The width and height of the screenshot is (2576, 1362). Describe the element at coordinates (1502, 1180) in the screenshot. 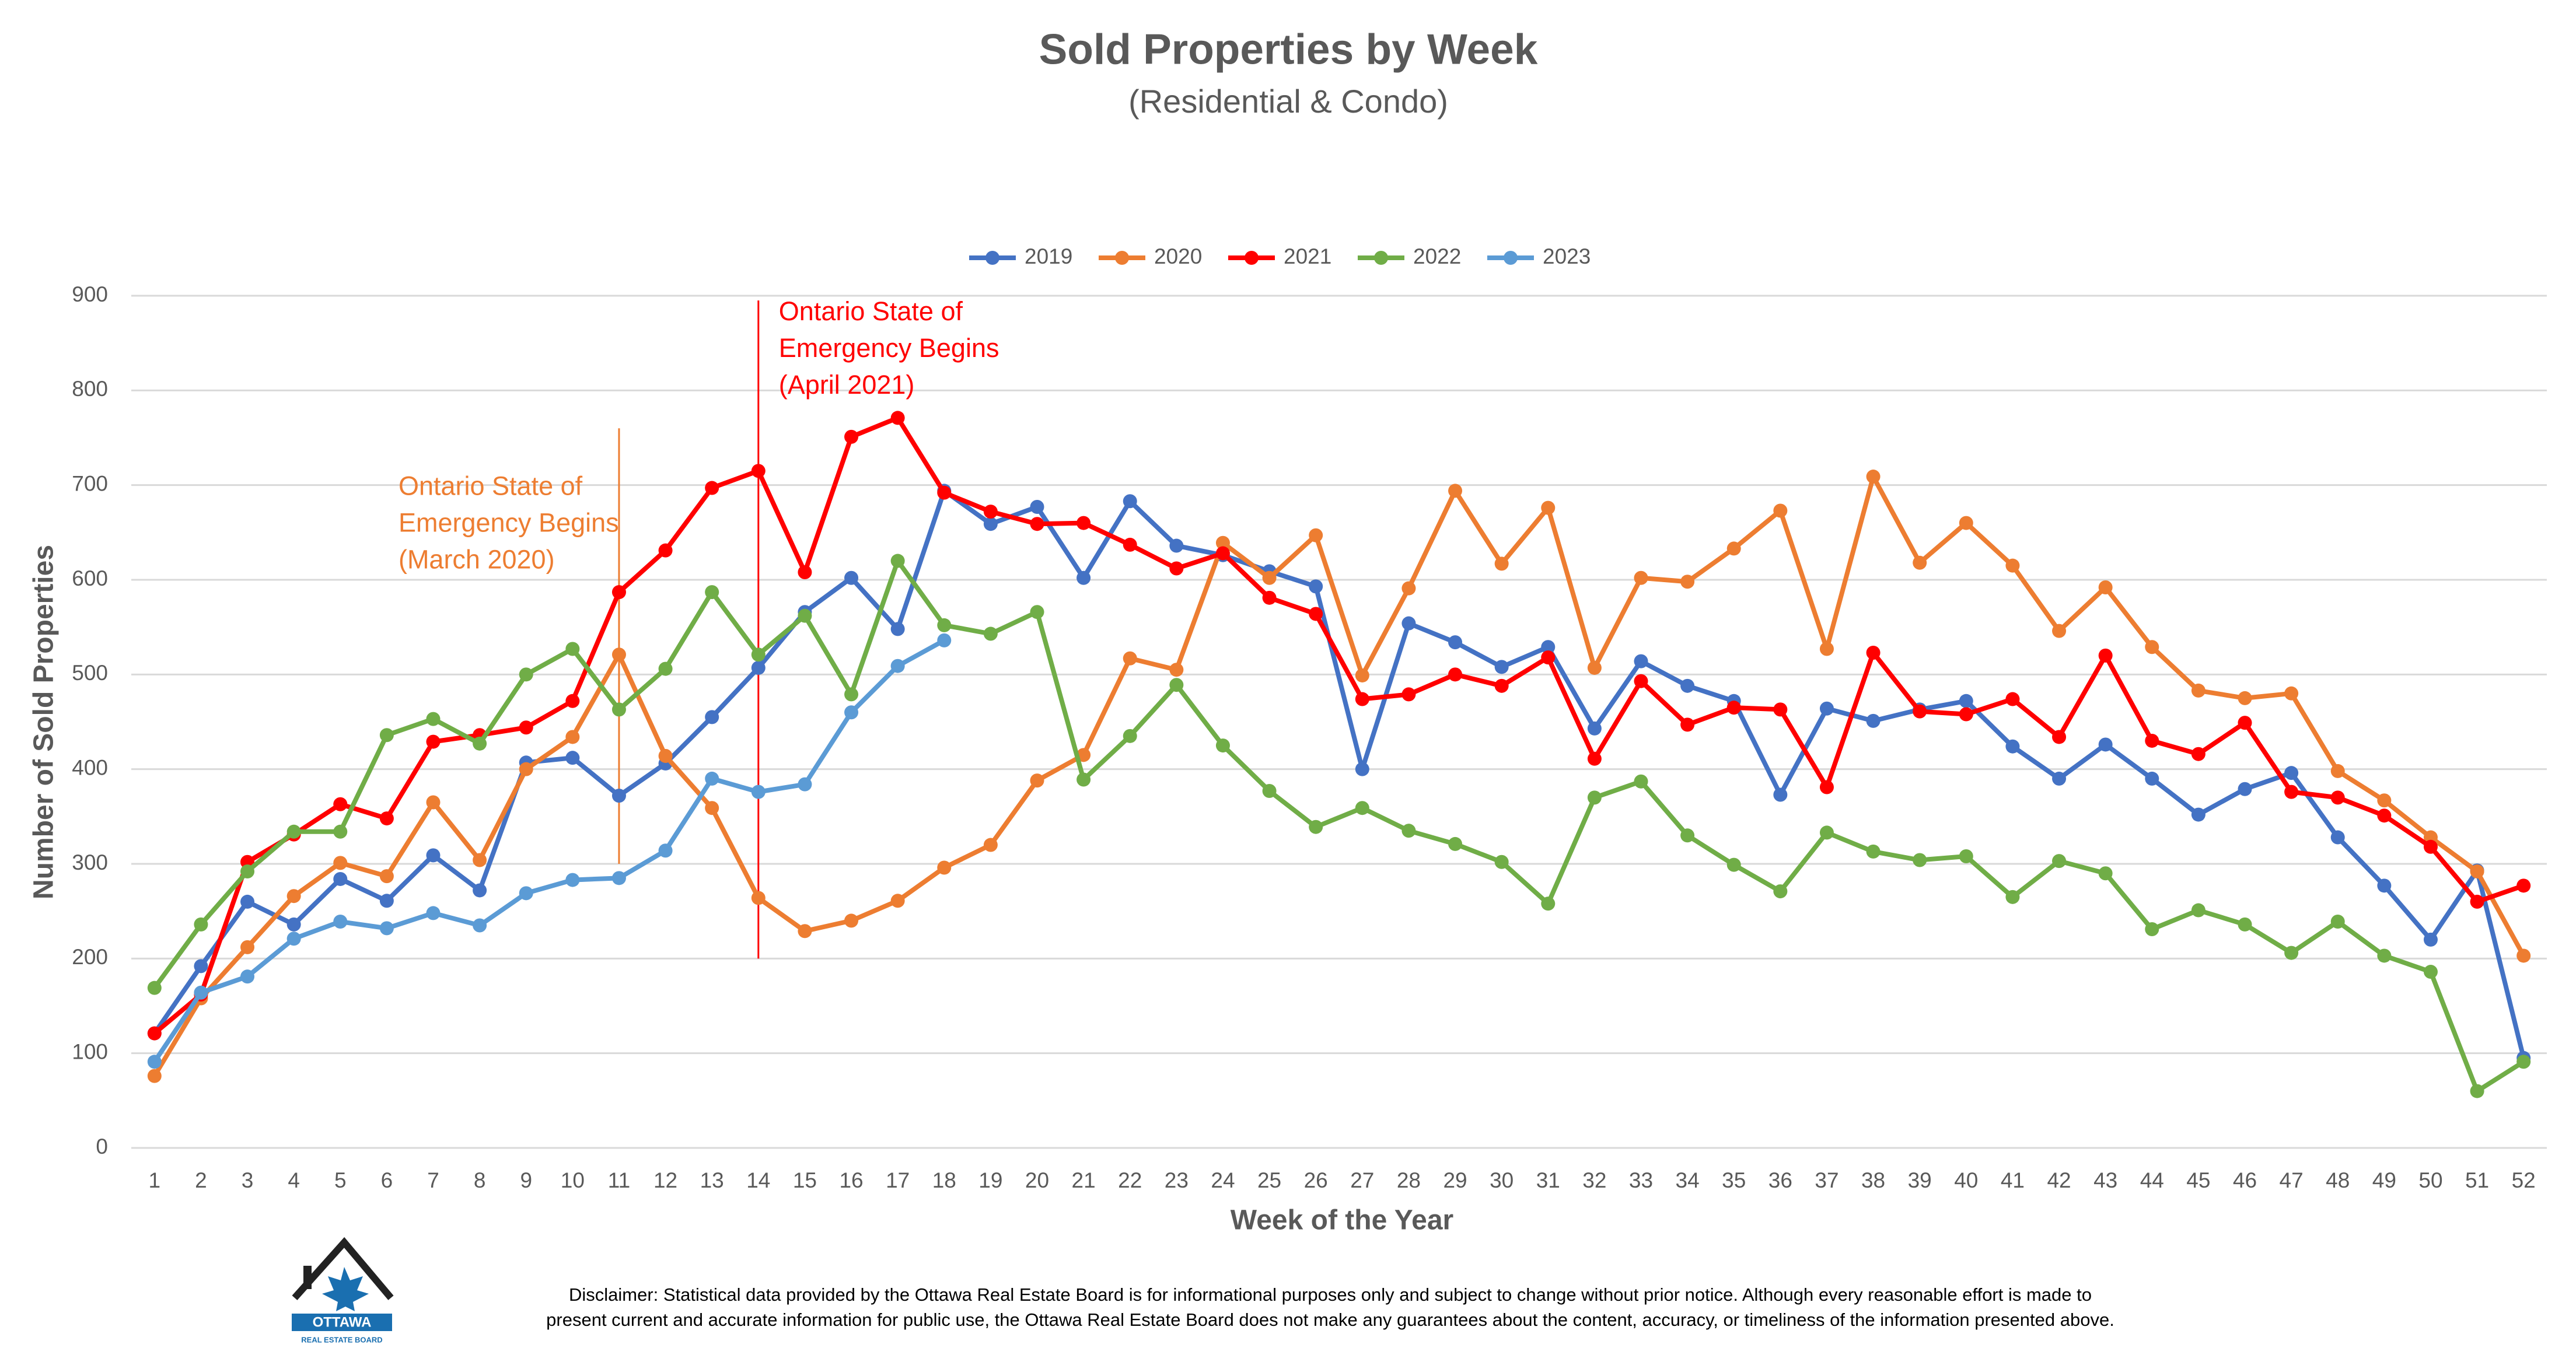

I see `x-tick-label: 30` at that location.